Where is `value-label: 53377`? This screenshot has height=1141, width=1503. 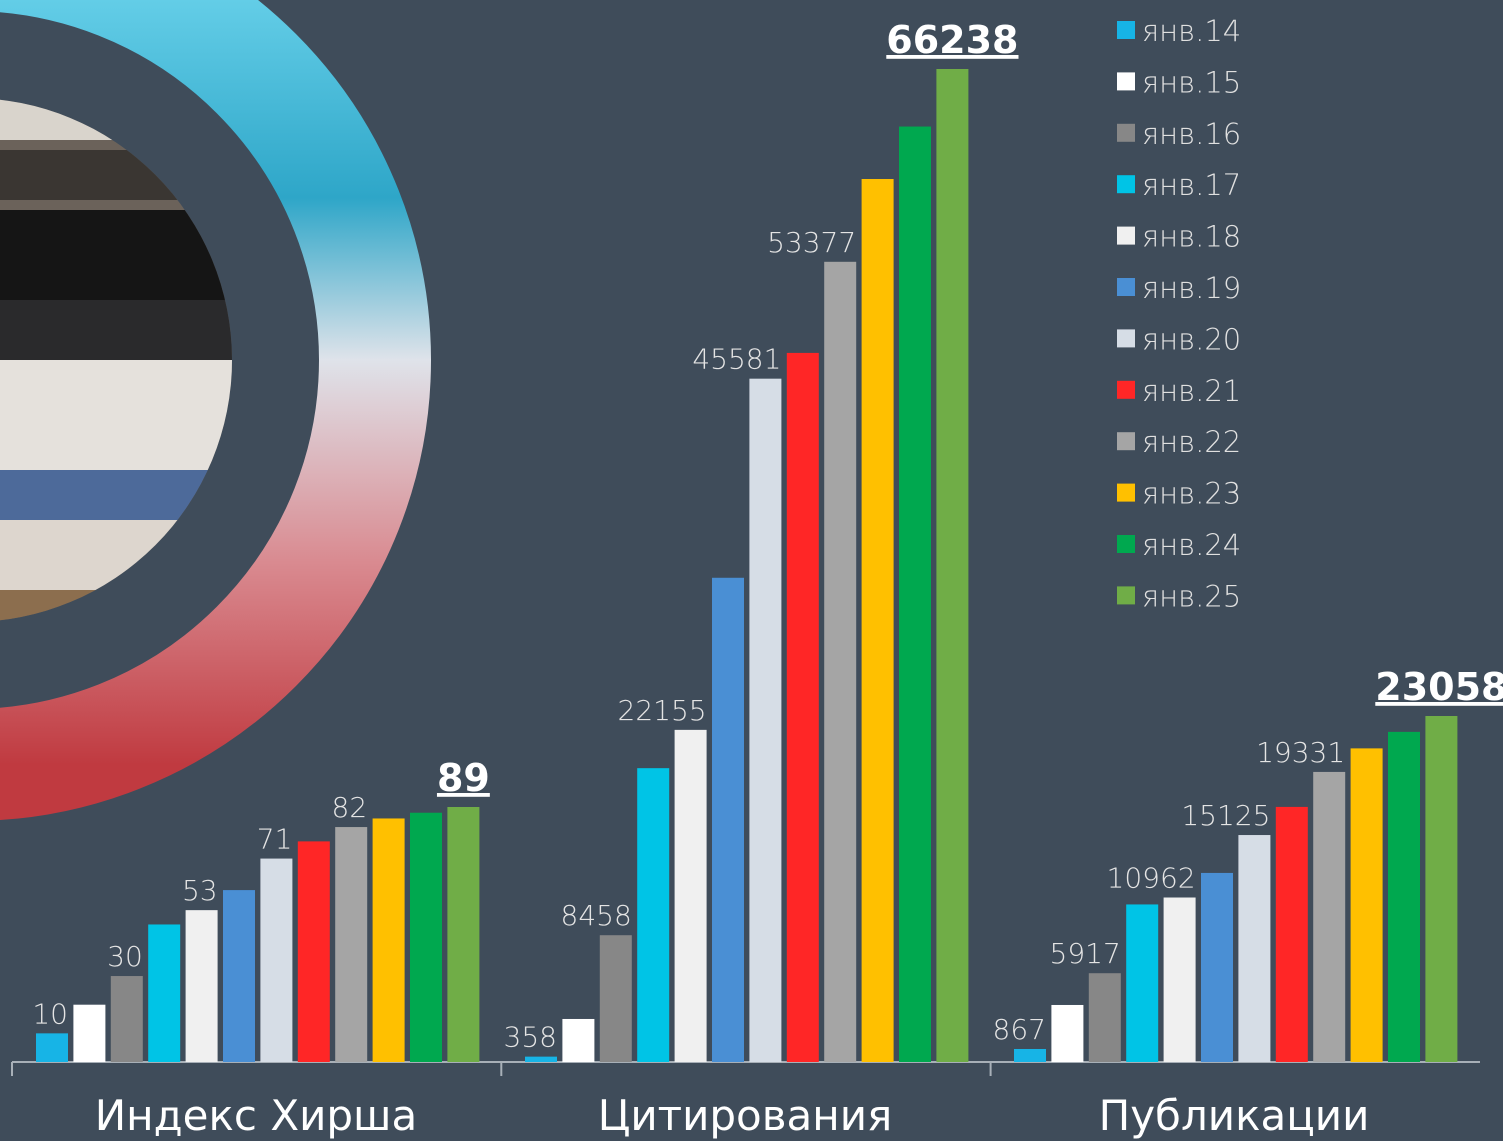
value-label: 53377 is located at coordinates (811, 242).